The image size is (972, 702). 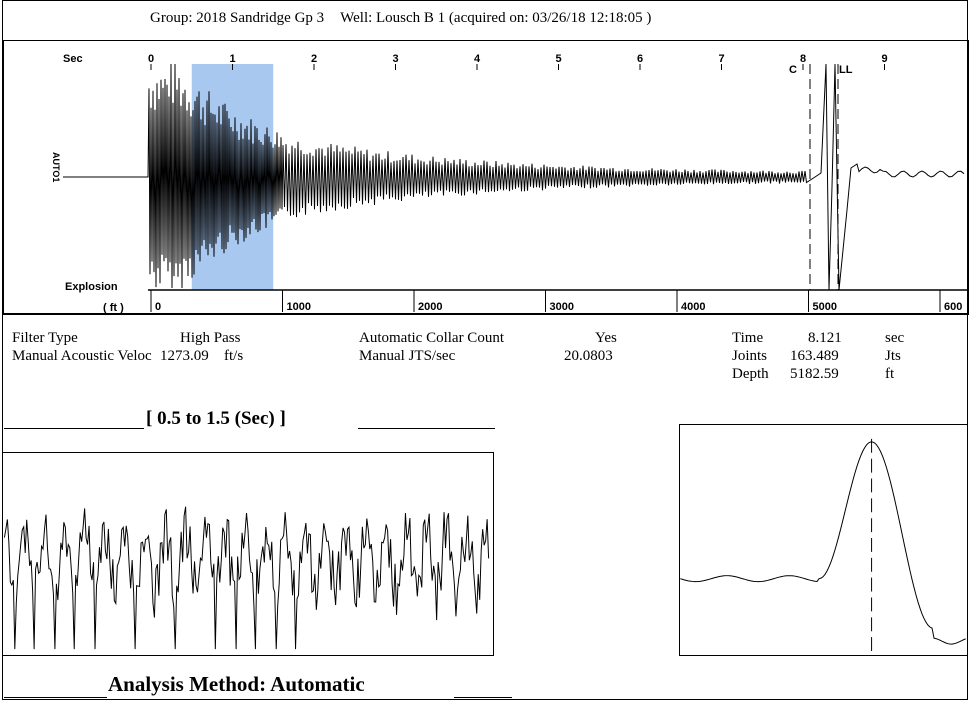 What do you see at coordinates (396, 59) in the screenshot?
I see `sec-tick-label: 3` at bounding box center [396, 59].